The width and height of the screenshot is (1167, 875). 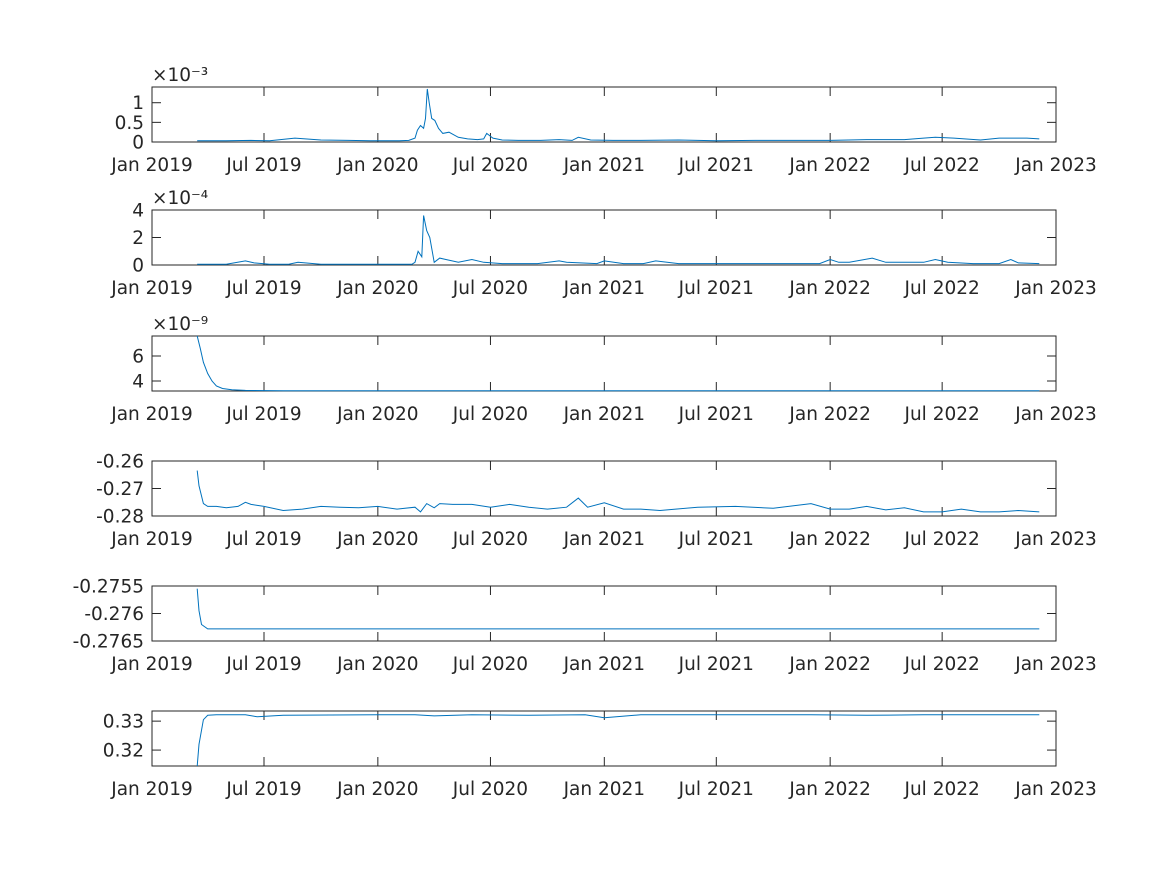 I want to click on y-tick-label: -0.2755, so click(x=108, y=587).